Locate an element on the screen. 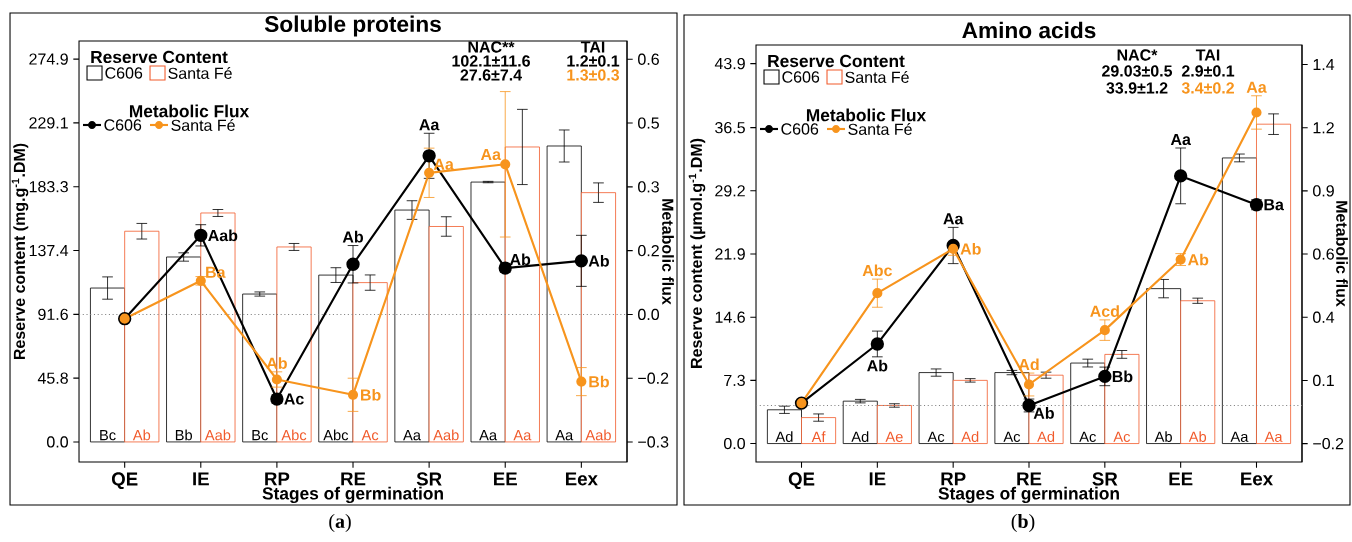  chart-title: Soluble proteins is located at coordinates (352, 26).